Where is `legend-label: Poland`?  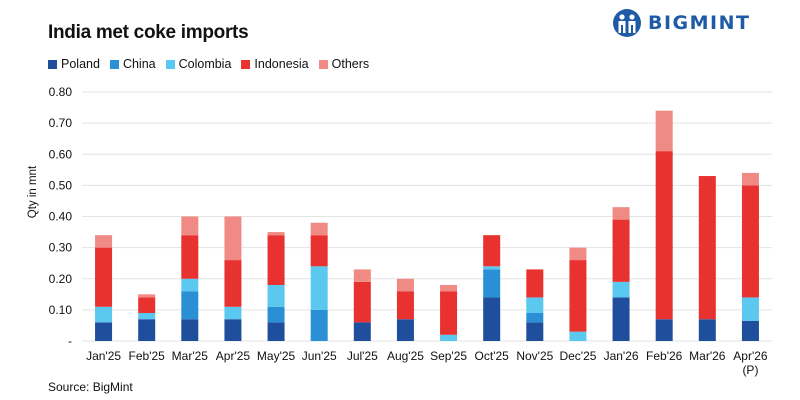 legend-label: Poland is located at coordinates (80, 64).